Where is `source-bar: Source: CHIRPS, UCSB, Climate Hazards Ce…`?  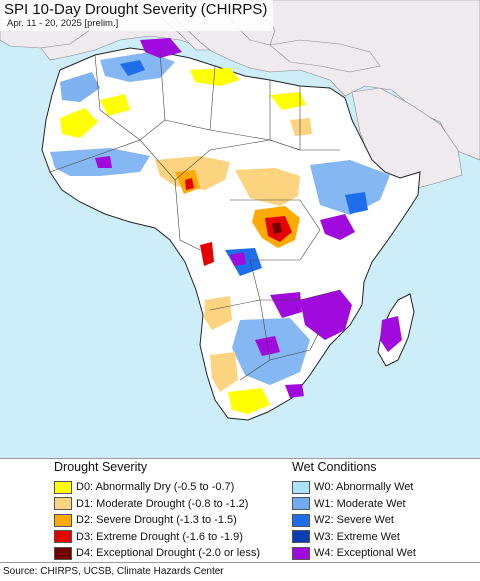
source-bar: Source: CHIRPS, UCSB, Climate Hazards Ce… is located at coordinates (240, 571).